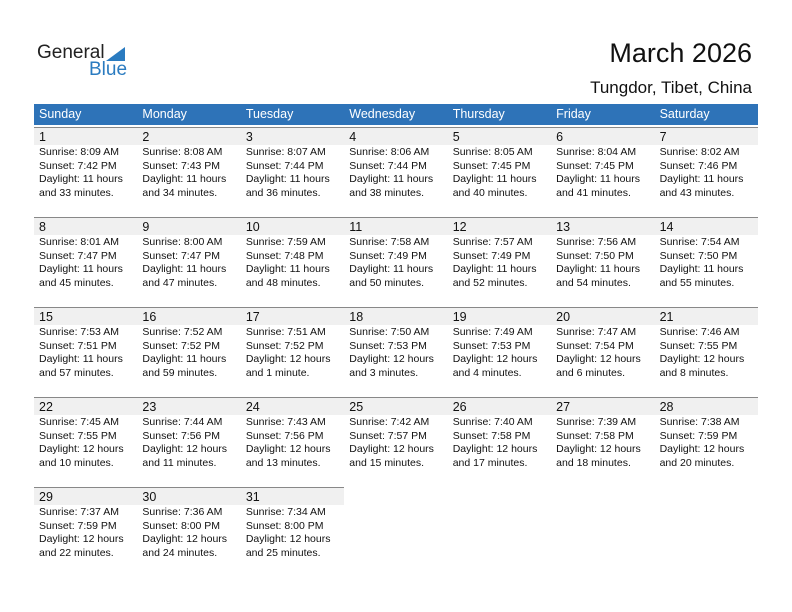 Image resolution: width=792 pixels, height=612 pixels. What do you see at coordinates (164, 114) in the screenshot?
I see `weekday-monday: Monday` at bounding box center [164, 114].